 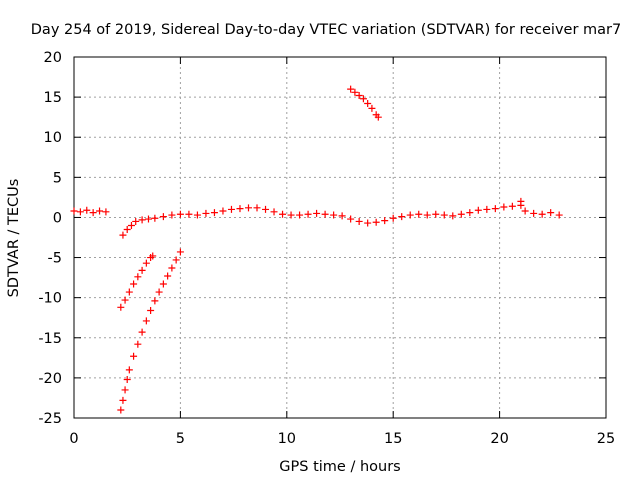 What do you see at coordinates (57, 178) in the screenshot?
I see `y-tick-label: 5` at bounding box center [57, 178].